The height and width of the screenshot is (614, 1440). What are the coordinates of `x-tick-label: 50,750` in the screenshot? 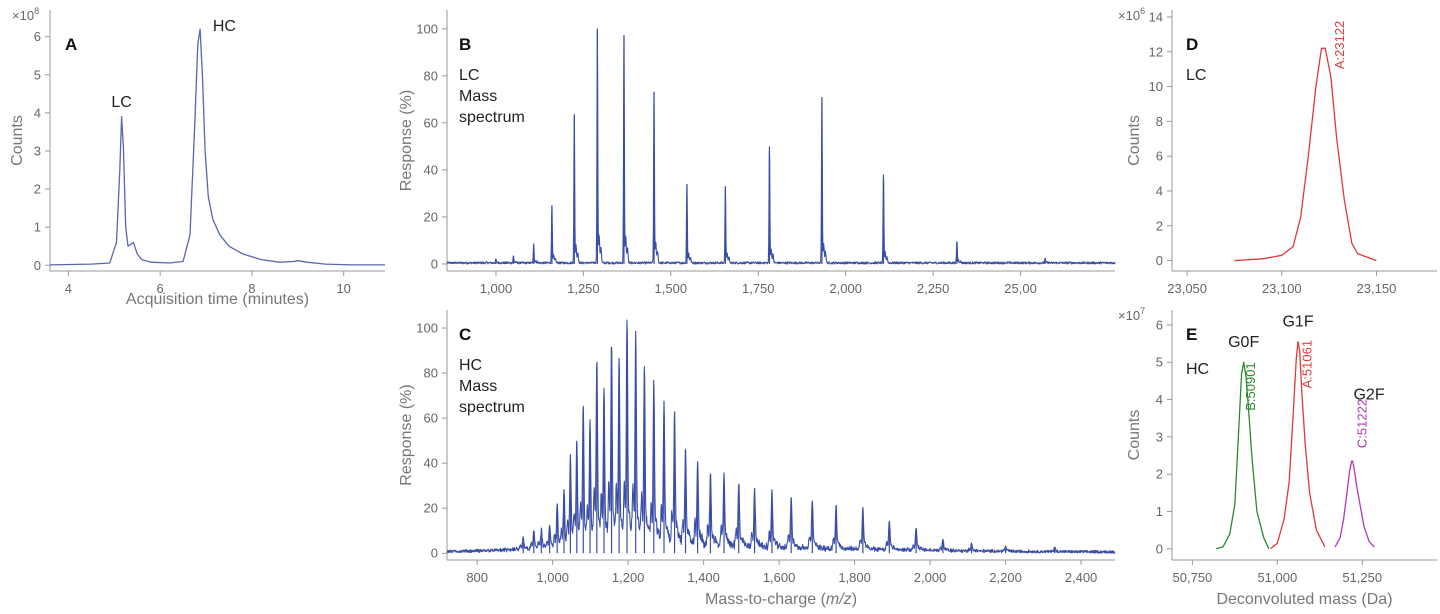 It's located at (1193, 577).